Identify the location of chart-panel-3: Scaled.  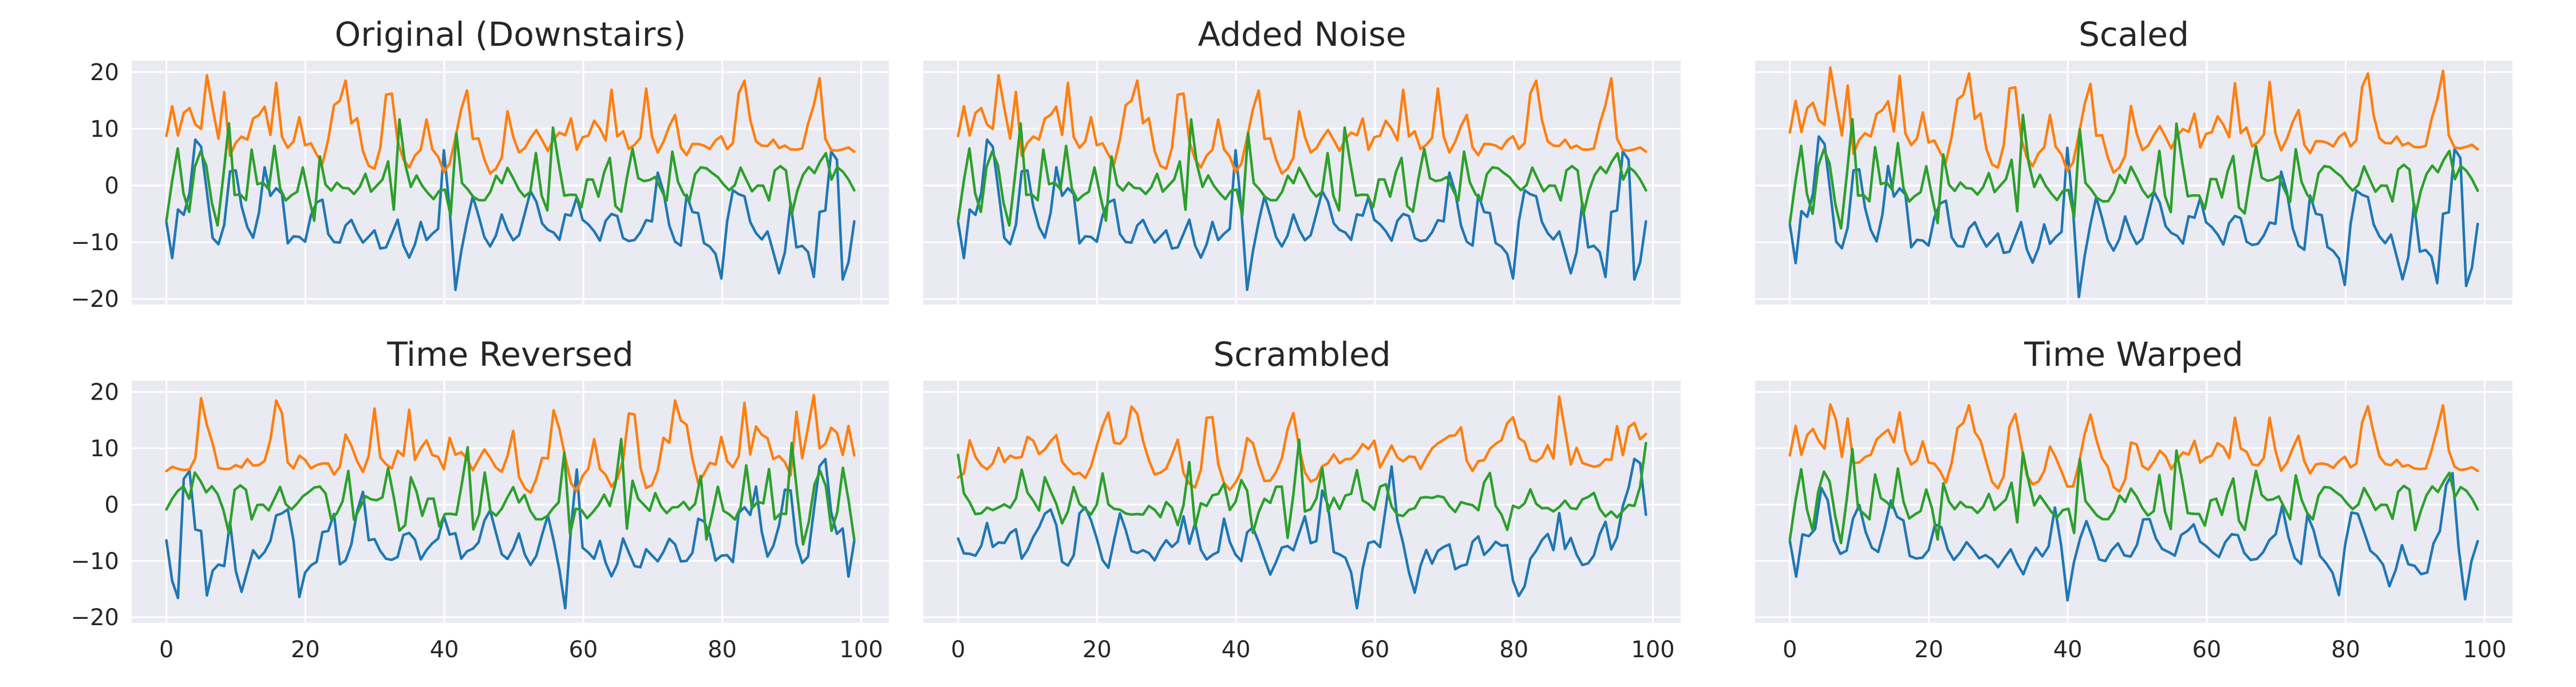
(2133, 160).